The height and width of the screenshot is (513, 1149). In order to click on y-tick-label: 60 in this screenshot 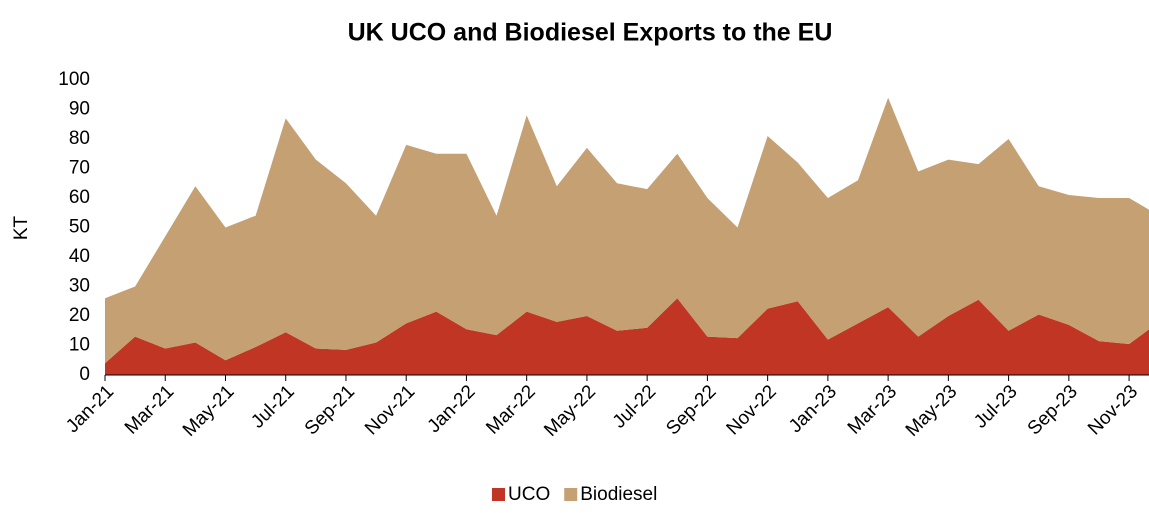, I will do `click(79, 197)`.